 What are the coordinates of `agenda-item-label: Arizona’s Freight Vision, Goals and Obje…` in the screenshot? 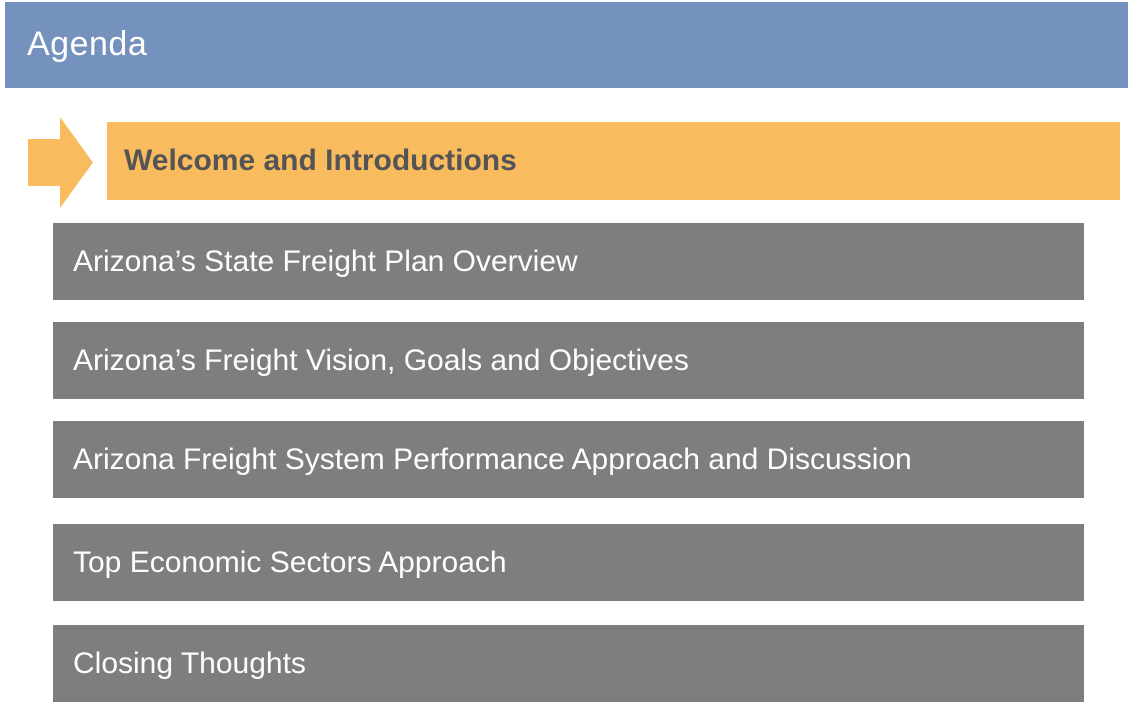 It's located at (381, 360).